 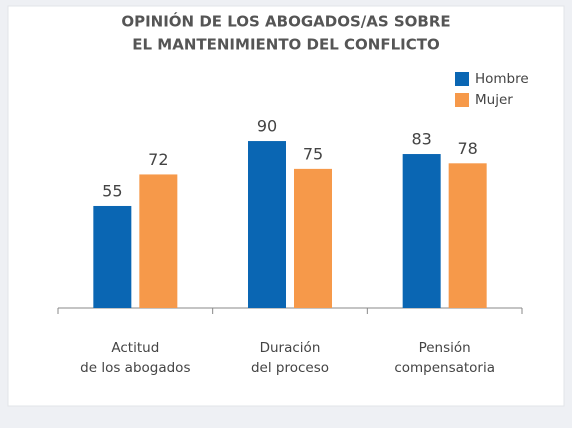 I want to click on value-label: 78, so click(x=467, y=148).